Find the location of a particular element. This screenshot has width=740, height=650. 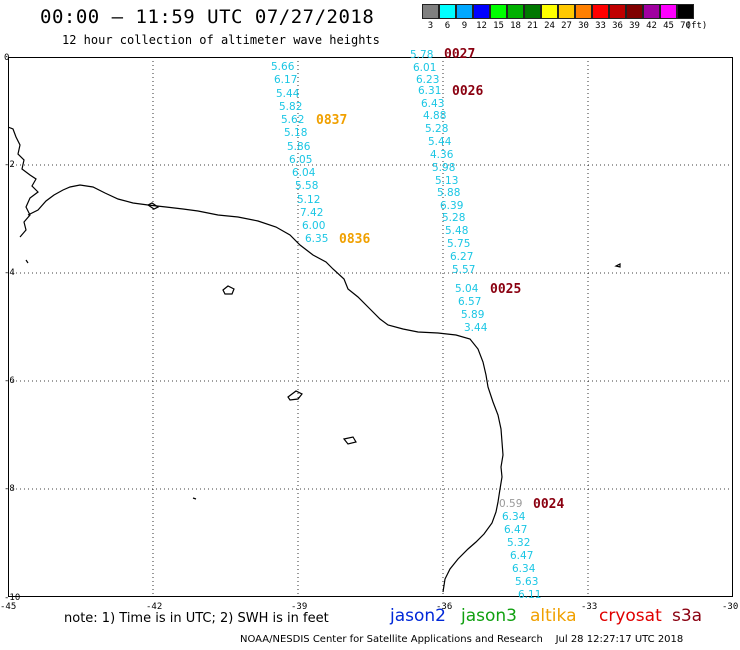

wave-height-value: 5.75 is located at coordinates (459, 244).